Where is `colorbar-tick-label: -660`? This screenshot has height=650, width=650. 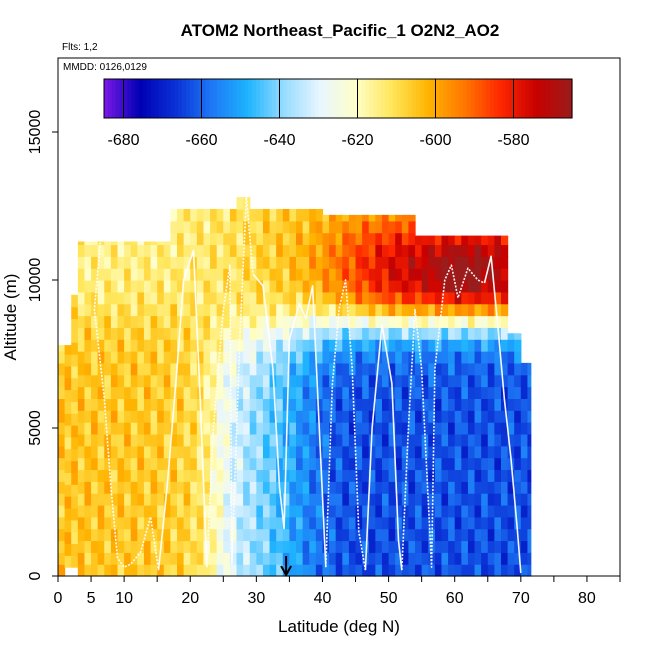
colorbar-tick-label: -660 is located at coordinates (201, 140).